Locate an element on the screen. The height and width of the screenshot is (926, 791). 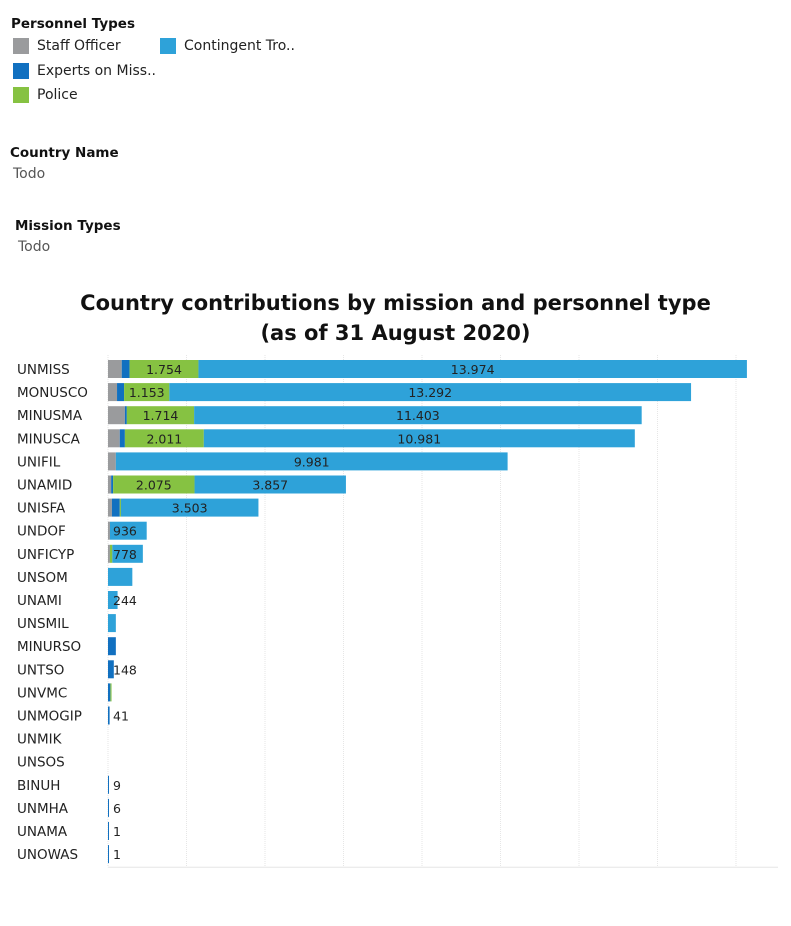
data-label: 3.503 is located at coordinates (190, 508).